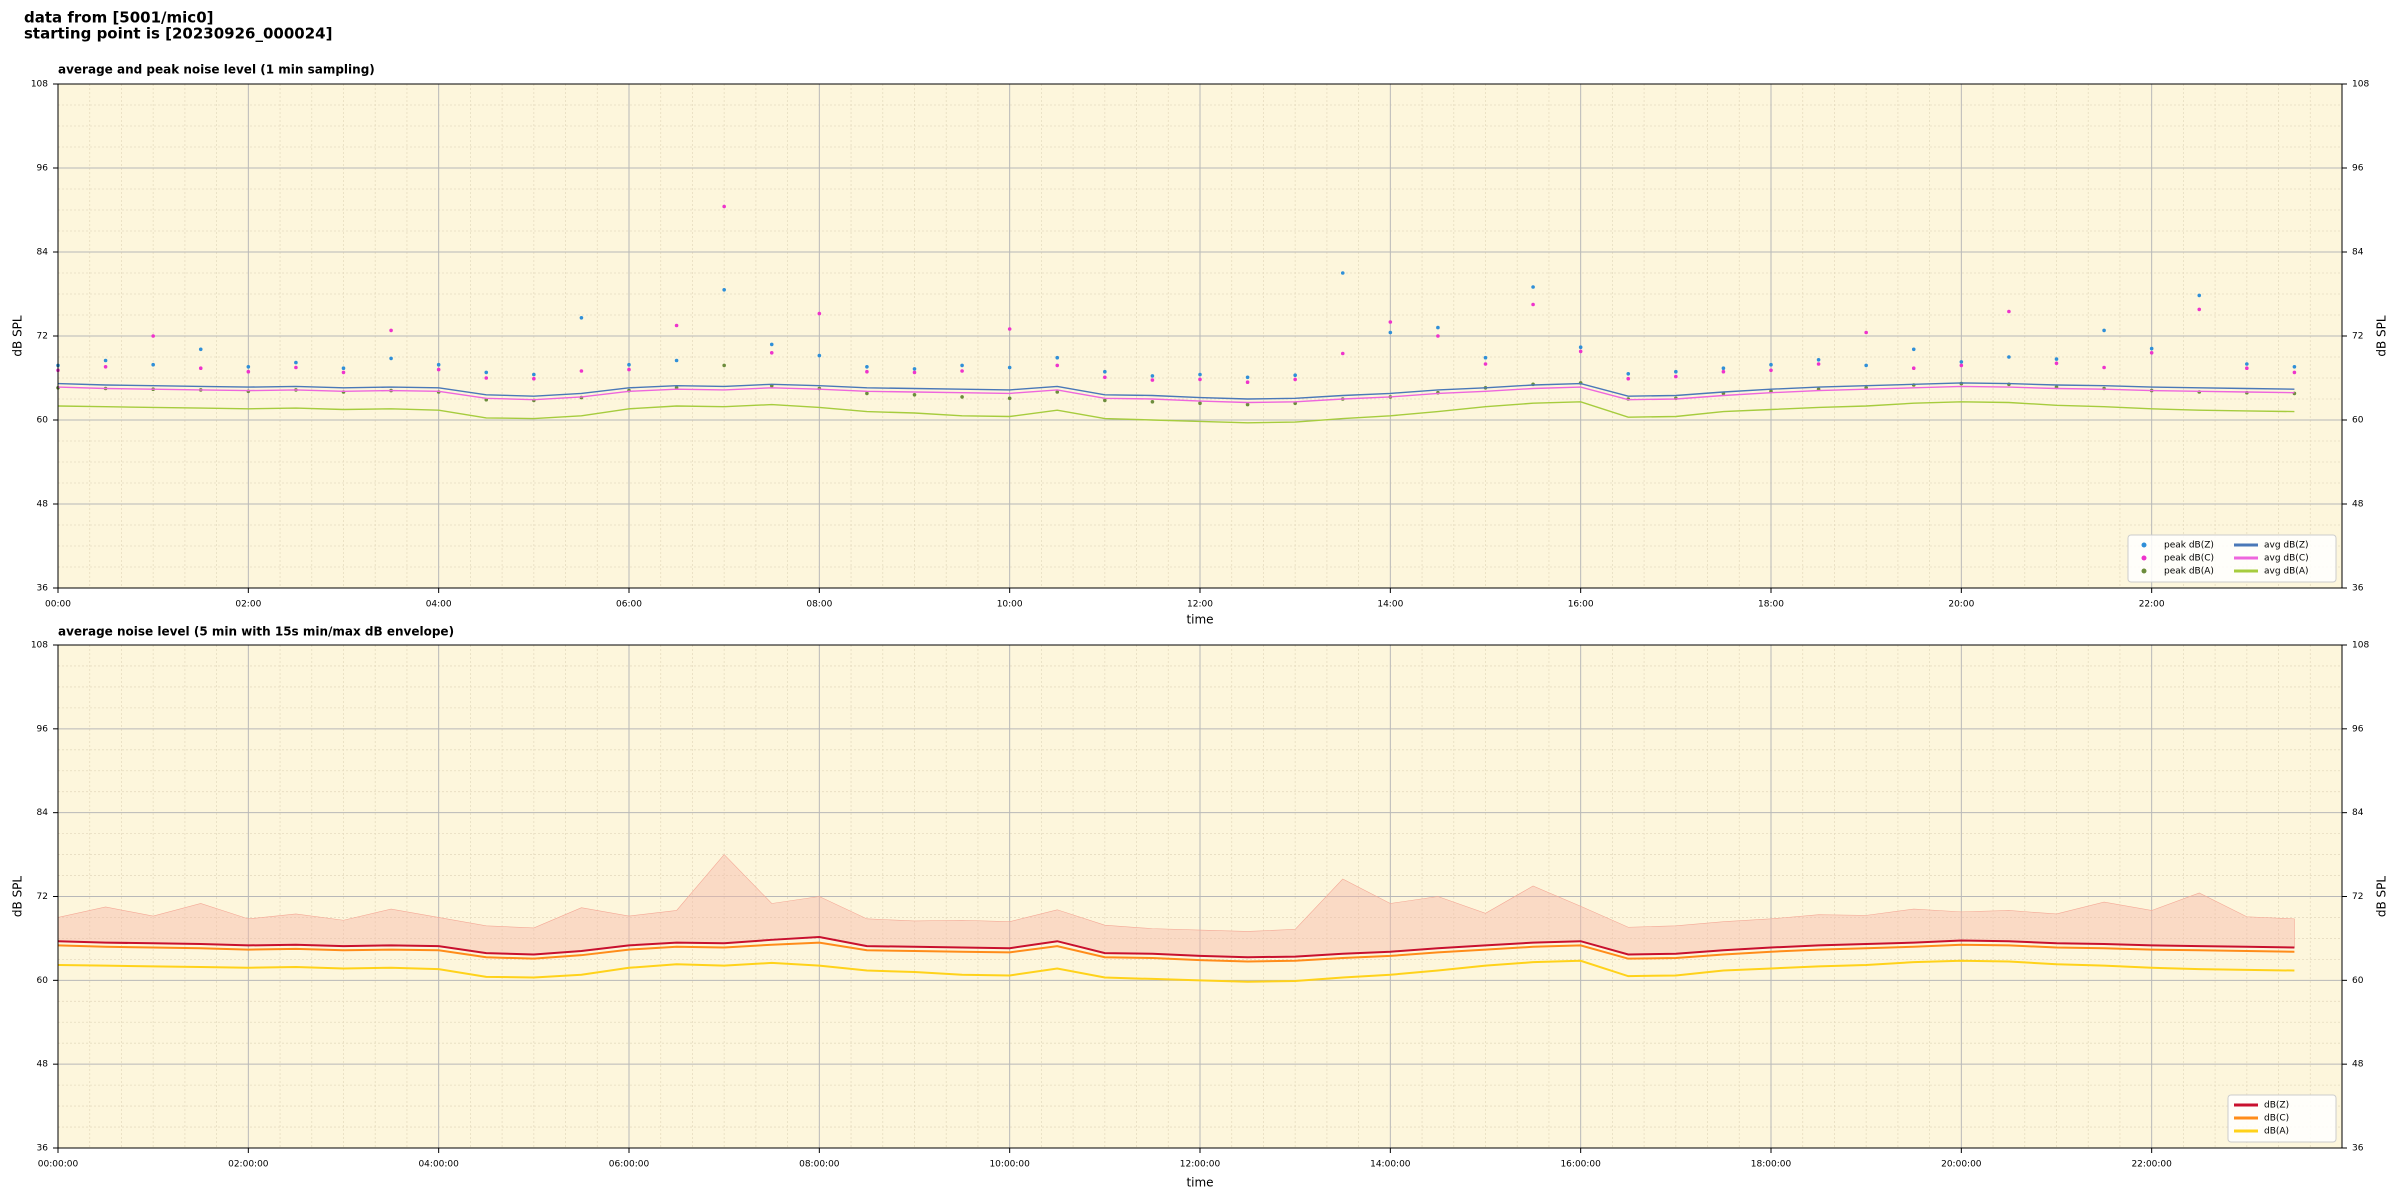 This screenshot has width=2400, height=1204. I want to click on x-tick-label: 08:00:00, so click(819, 1165).